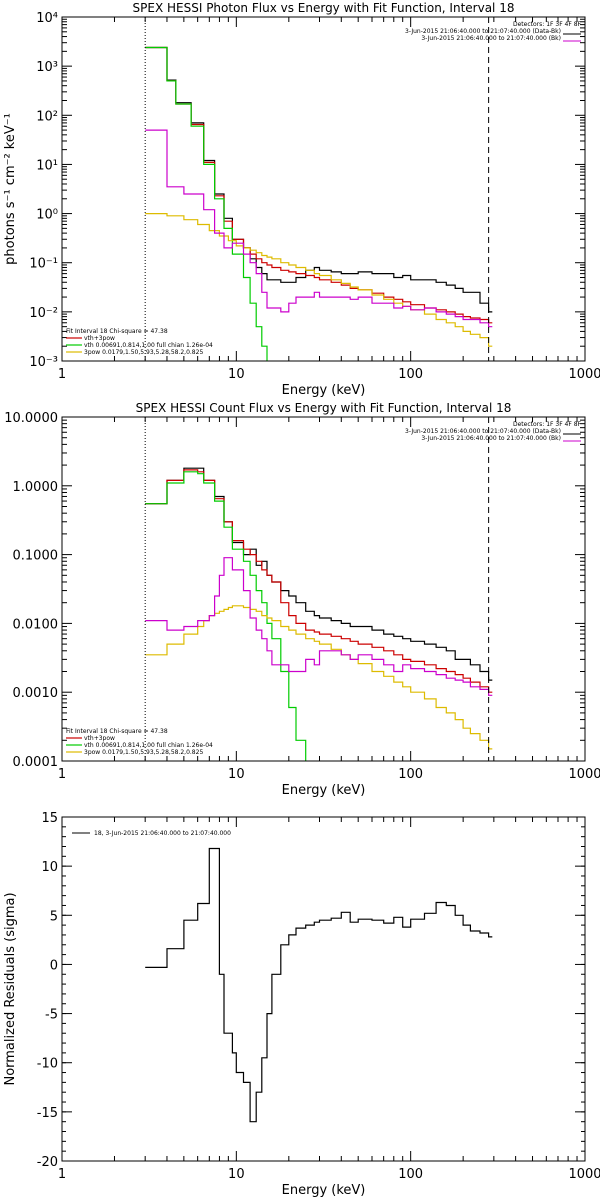  I want to click on y-tick-label: 10⁻³, so click(43, 362).